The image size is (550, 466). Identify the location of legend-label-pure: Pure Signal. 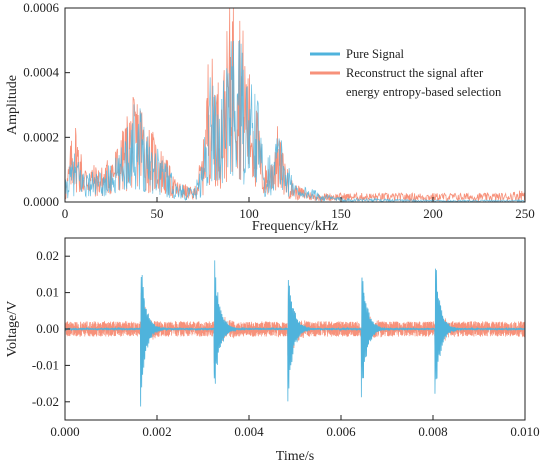
(375, 54).